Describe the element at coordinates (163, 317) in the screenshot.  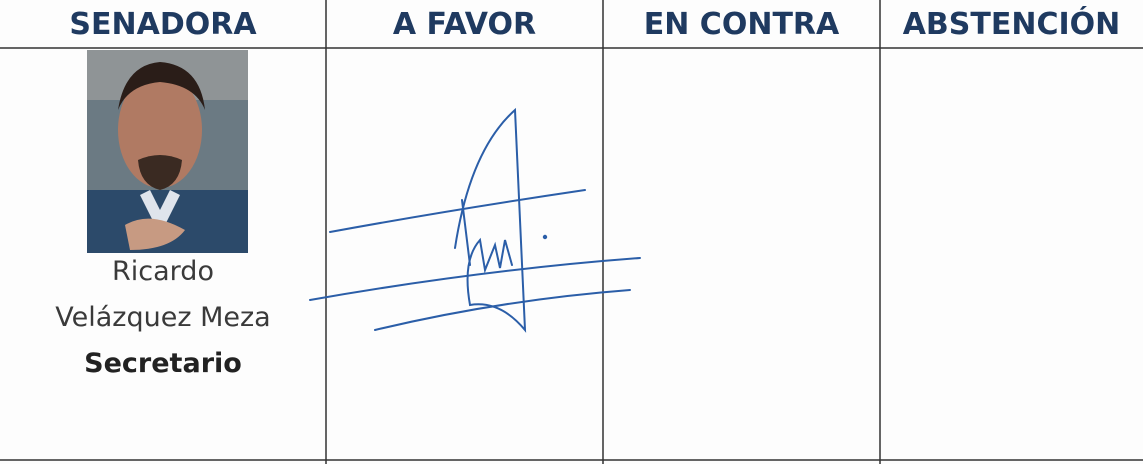
I see `senator-name: Velázquez Meza` at that location.